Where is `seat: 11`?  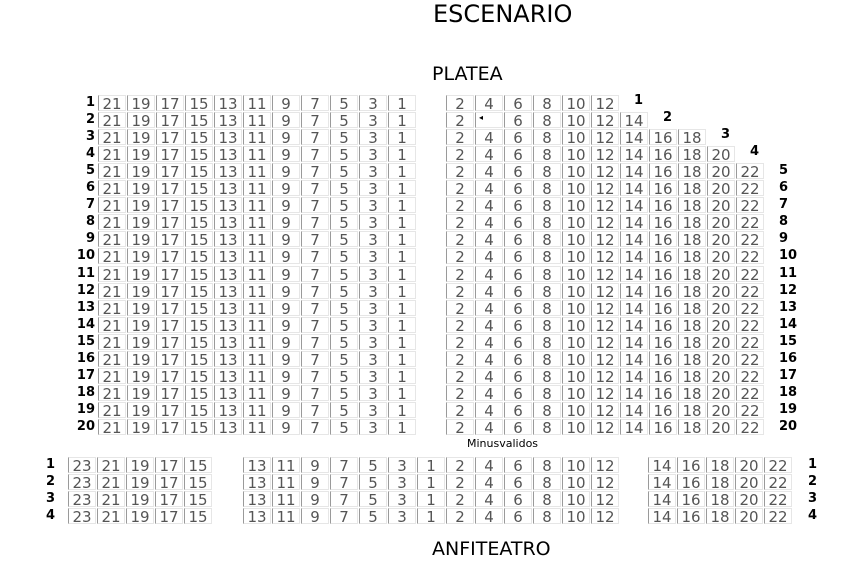 seat: 11 is located at coordinates (257, 154).